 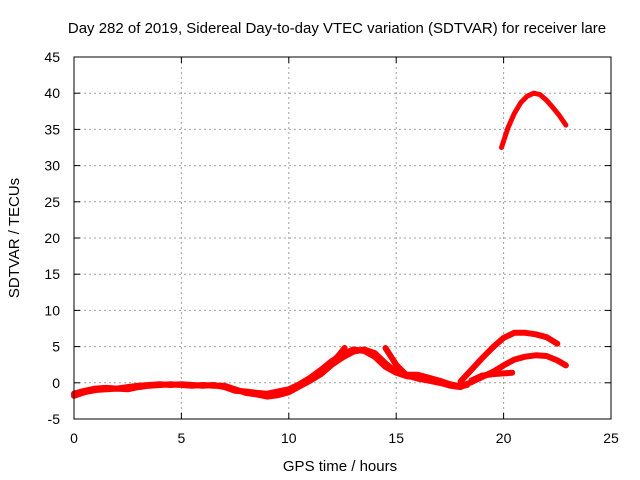 I want to click on x-tick-label: 20, so click(x=504, y=438).